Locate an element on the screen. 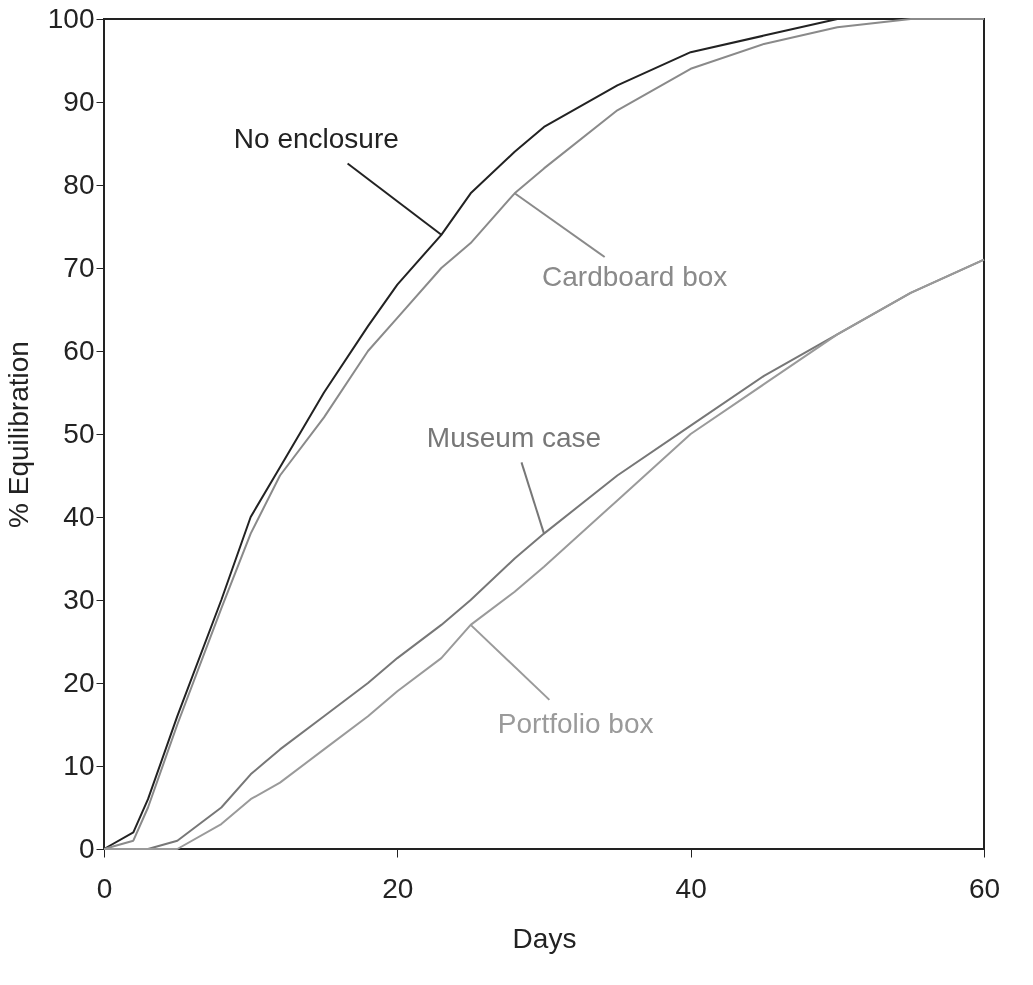 Image resolution: width=1033 pixels, height=985 pixels. y-tick-label: 70 is located at coordinates (79, 267).